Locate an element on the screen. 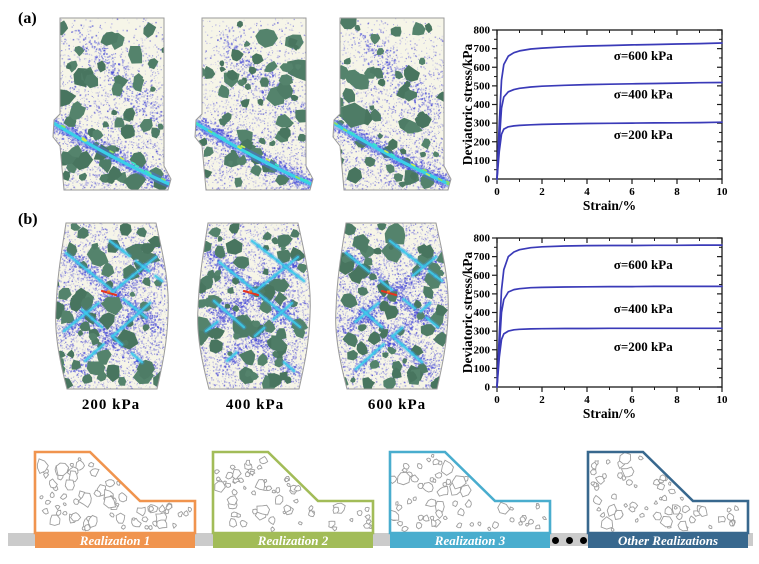 The image size is (759, 564). realization-banner-2: Realization 2 is located at coordinates (293, 540).